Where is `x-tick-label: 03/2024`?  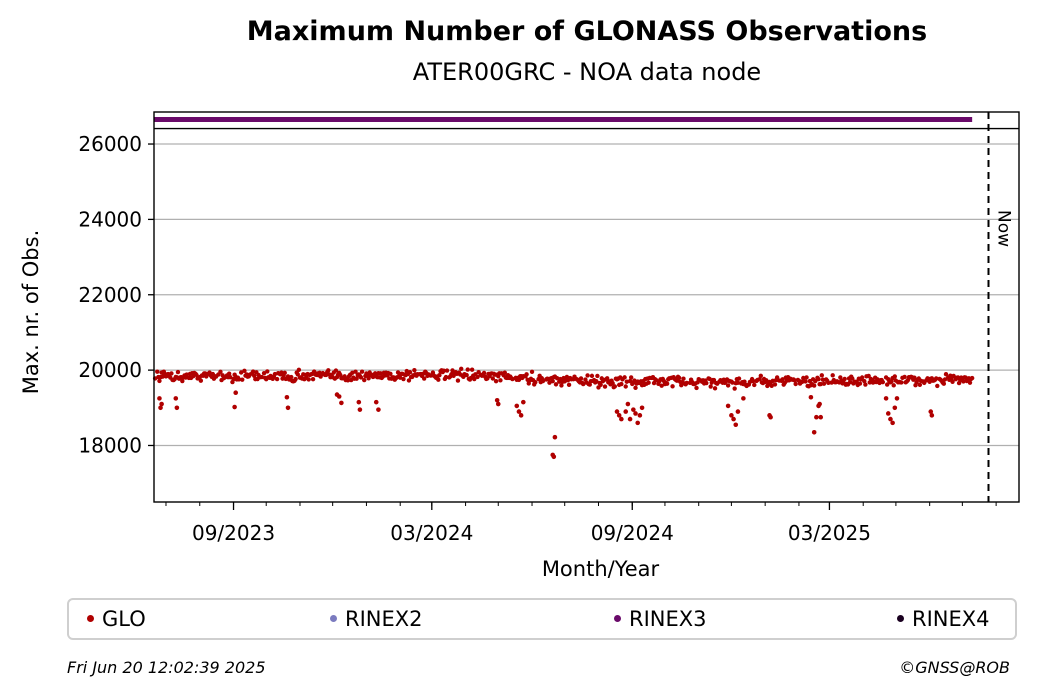 x-tick-label: 03/2024 is located at coordinates (431, 533).